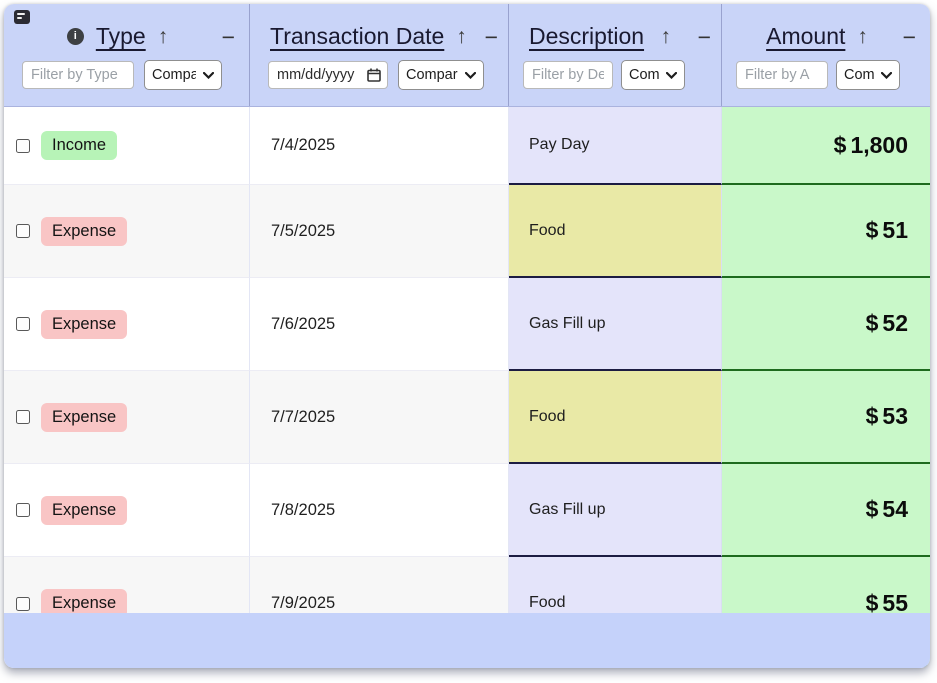  I want to click on amount-cell: $53, so click(826, 417).